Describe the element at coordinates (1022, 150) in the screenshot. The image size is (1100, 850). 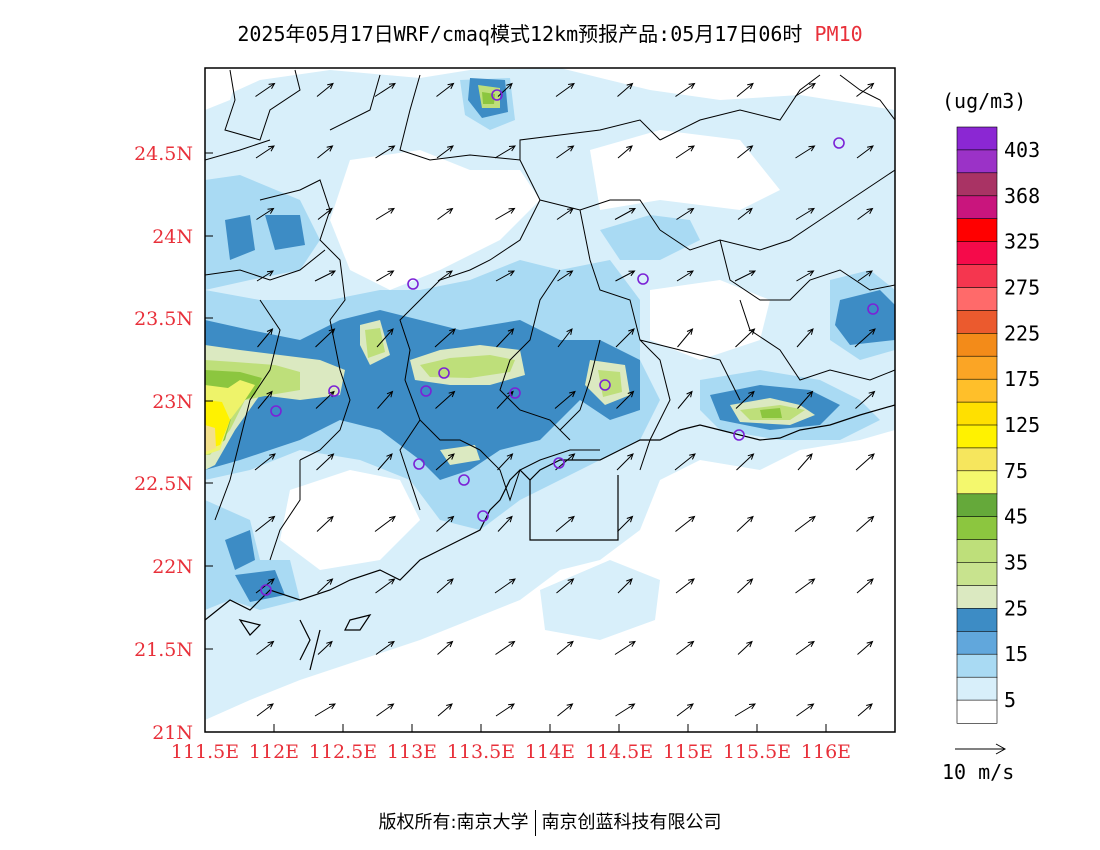
I see `colorbar-label: 403` at that location.